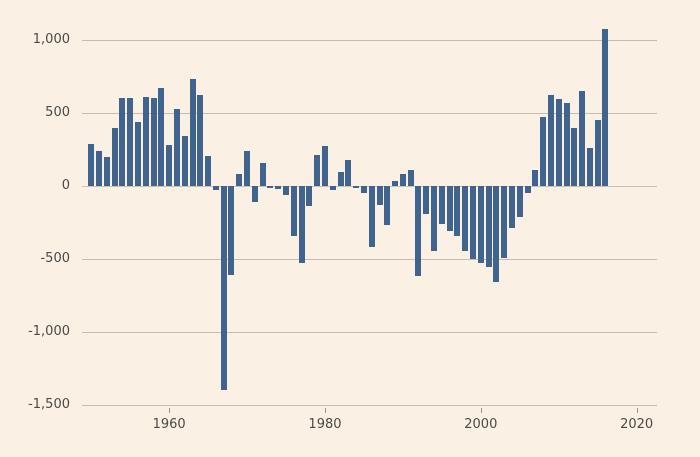 The height and width of the screenshot is (457, 700). I want to click on x-tick-label: 2020, so click(637, 424).